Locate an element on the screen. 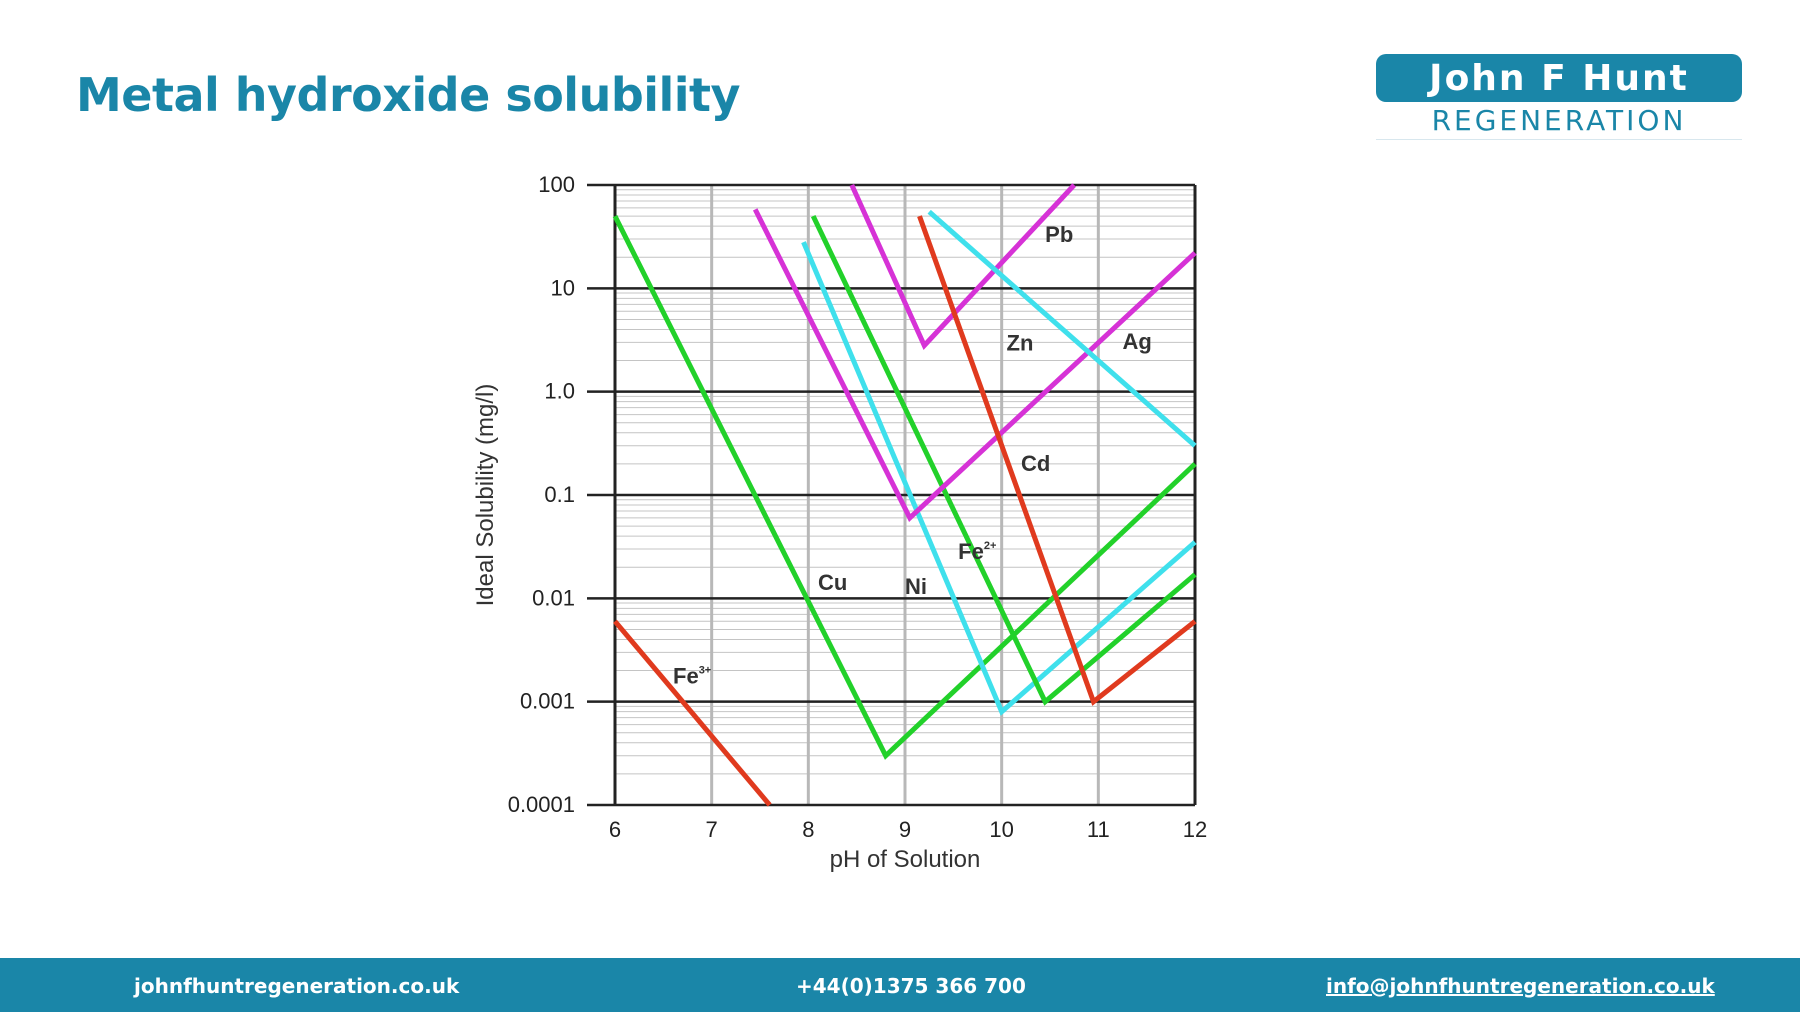  x-tick-label: 12 is located at coordinates (1195, 829).